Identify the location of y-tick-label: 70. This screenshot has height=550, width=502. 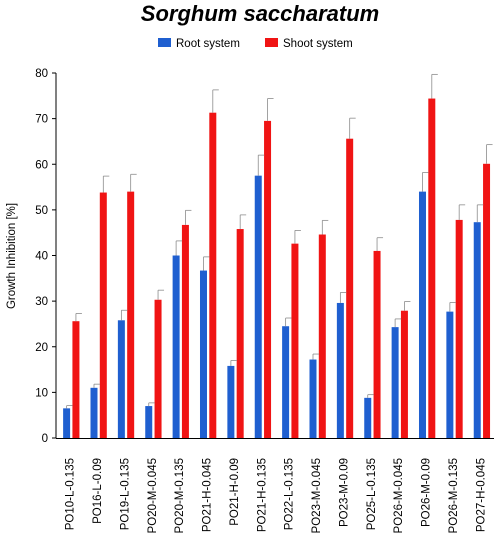
(41, 120).